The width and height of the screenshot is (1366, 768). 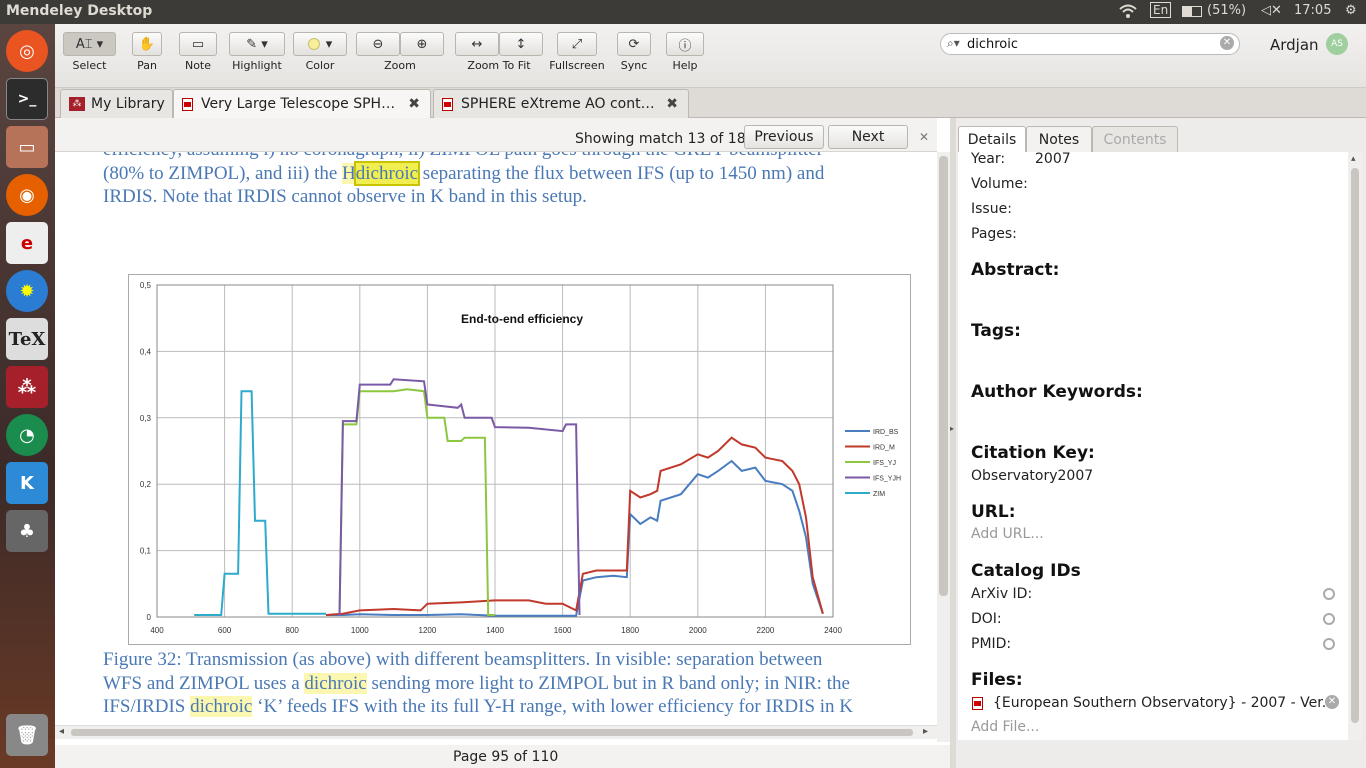 What do you see at coordinates (1332, 702) in the screenshot?
I see `remove-file-icon: ✕` at bounding box center [1332, 702].